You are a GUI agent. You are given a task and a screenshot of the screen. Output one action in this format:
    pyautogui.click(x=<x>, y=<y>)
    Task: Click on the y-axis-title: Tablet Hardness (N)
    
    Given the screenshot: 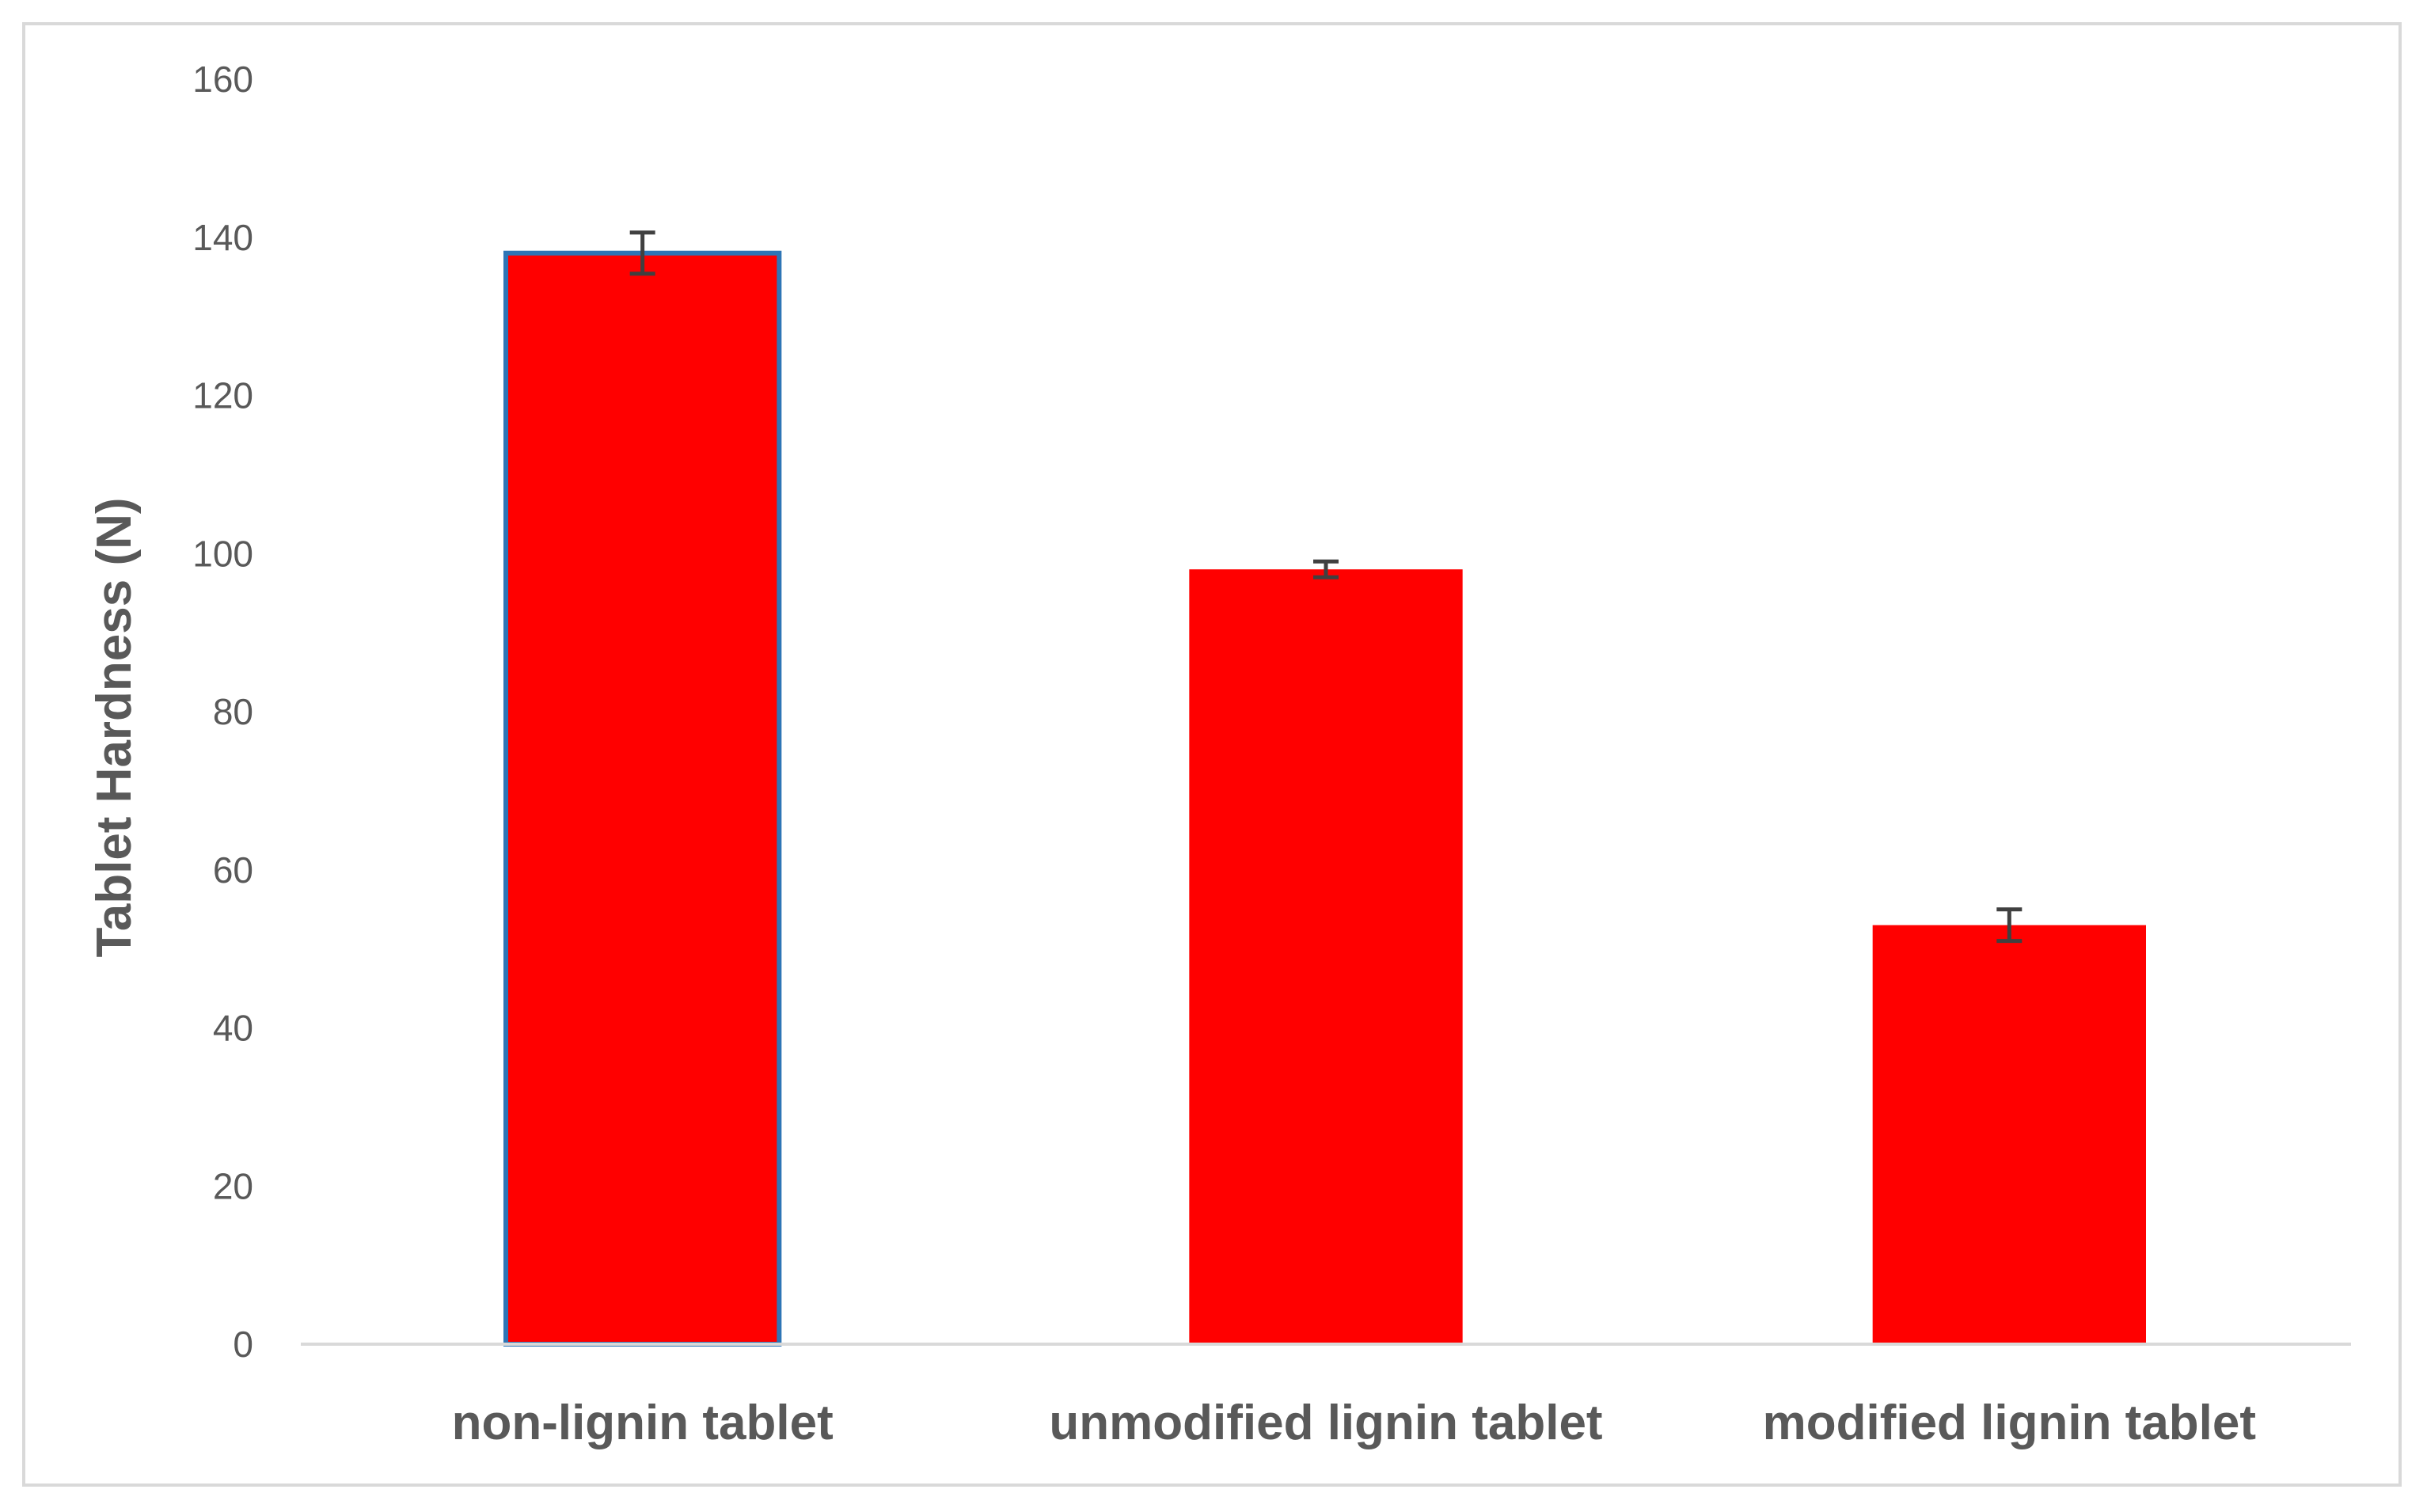 What is the action you would take?
    pyautogui.click(x=114, y=727)
    